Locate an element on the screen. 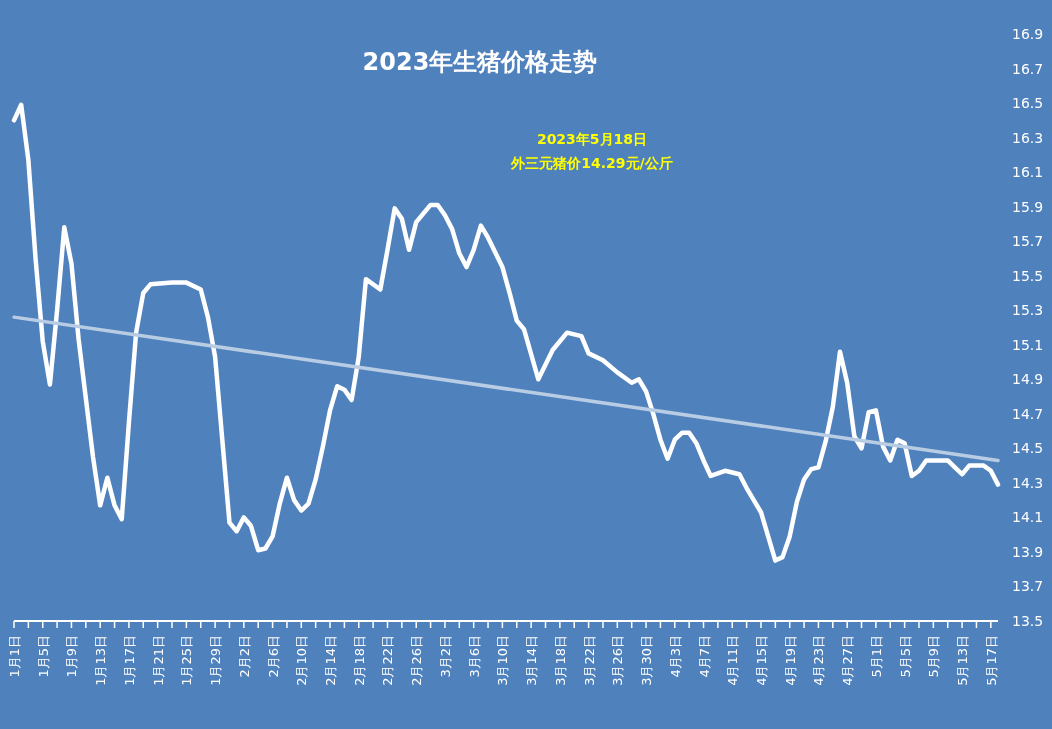 This screenshot has height=729, width=1052. y-tick-label: 14.5 is located at coordinates (1028, 448).